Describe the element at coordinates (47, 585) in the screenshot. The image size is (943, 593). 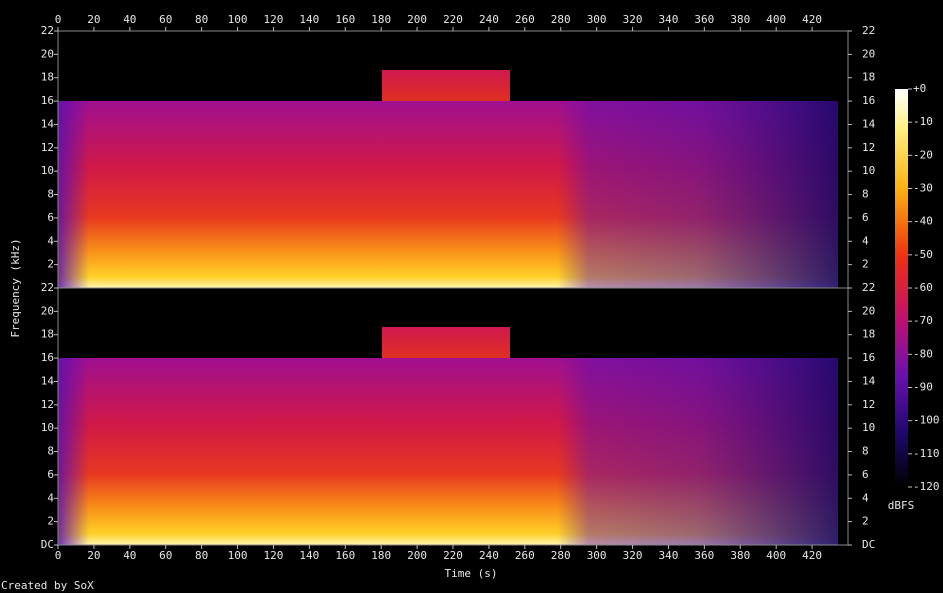
I see `footer: Created by SoX` at that location.